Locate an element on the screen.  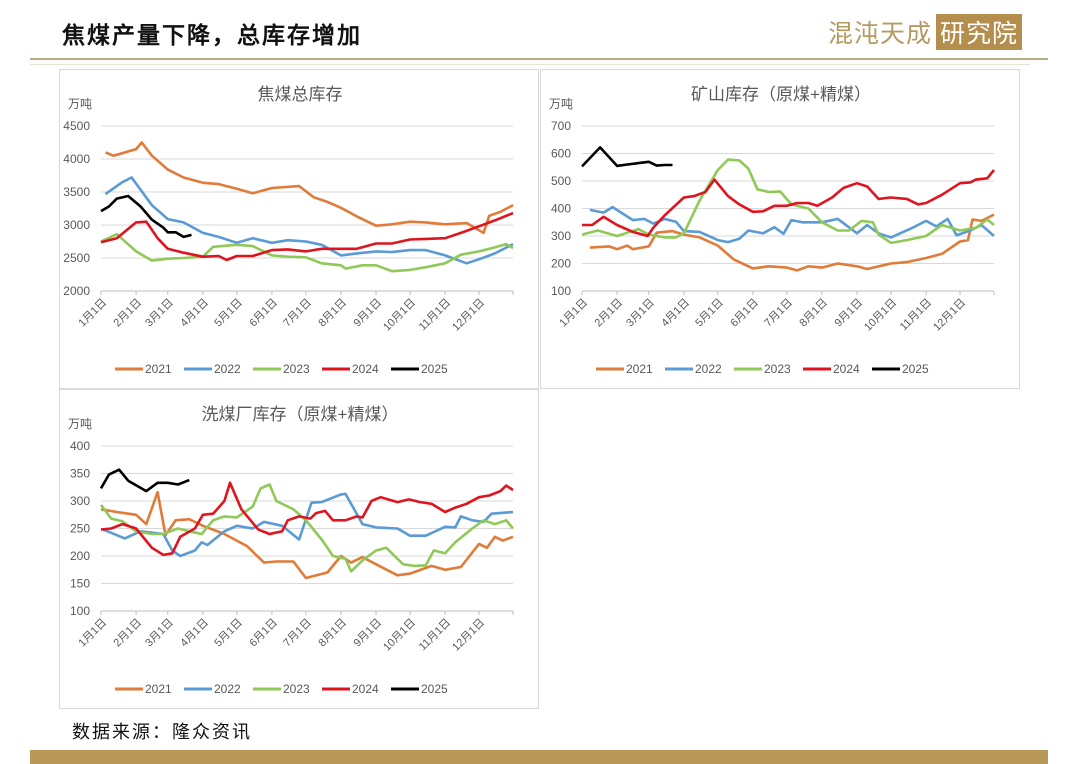
y-tick-label: 600 is located at coordinates (561, 154).